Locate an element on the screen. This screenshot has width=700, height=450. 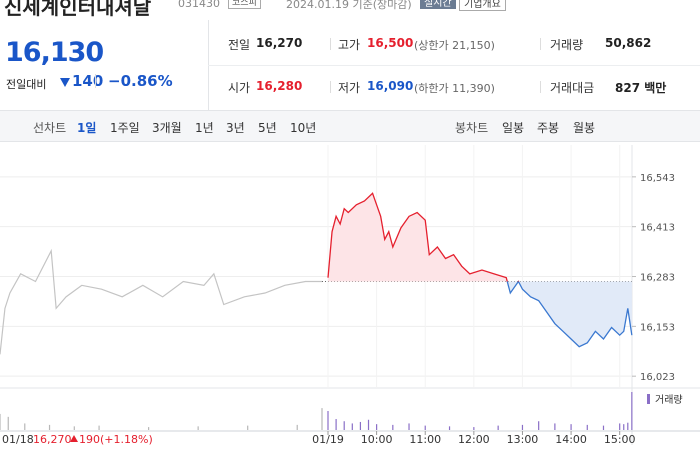
up-arrow is located at coordinates (74, 438).